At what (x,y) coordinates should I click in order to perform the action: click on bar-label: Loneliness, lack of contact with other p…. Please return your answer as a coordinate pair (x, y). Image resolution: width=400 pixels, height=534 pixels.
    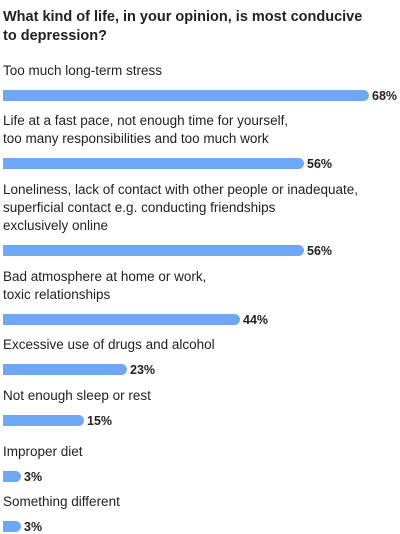
    Looking at the image, I should click on (180, 207).